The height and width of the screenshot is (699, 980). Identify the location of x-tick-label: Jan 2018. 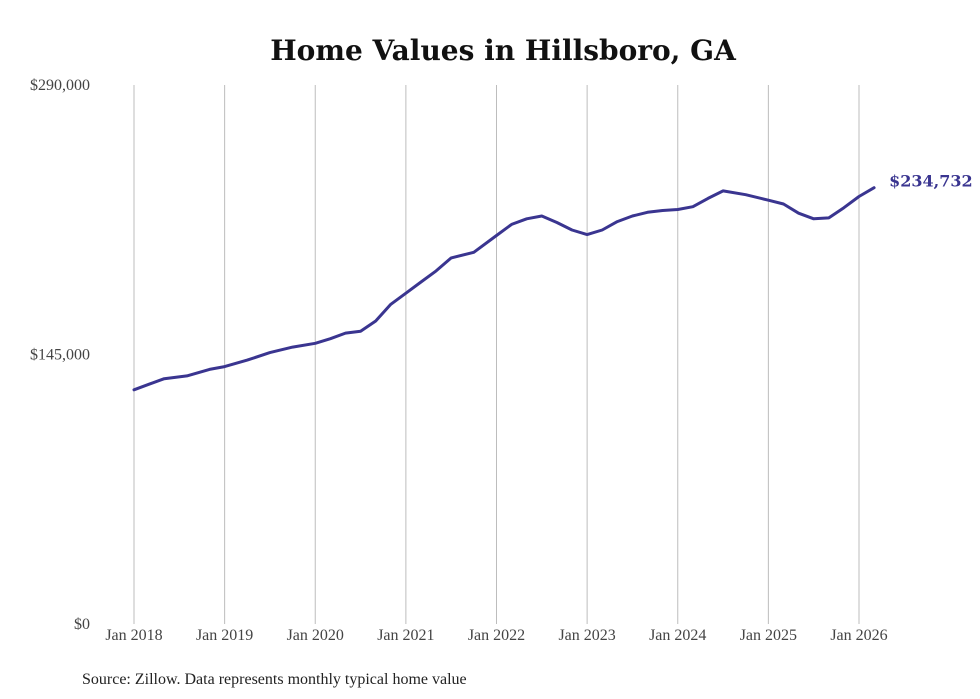
(133, 635).